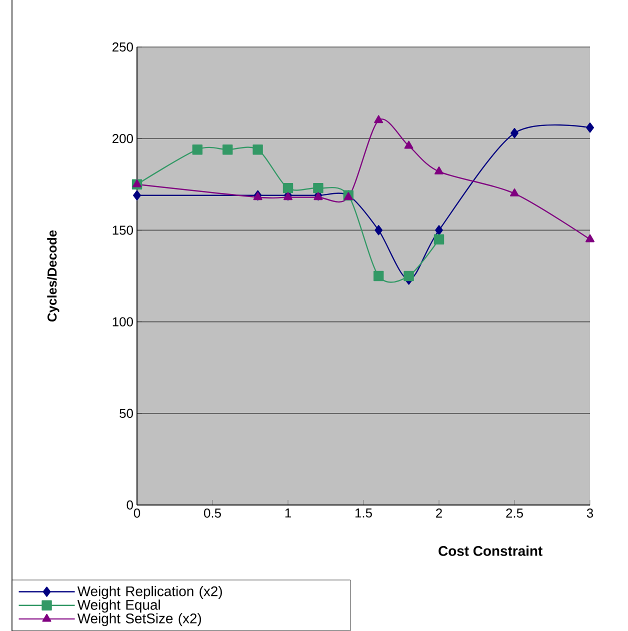 This screenshot has height=631, width=628. I want to click on x-axis-title: Cost Constraint, so click(490, 551).